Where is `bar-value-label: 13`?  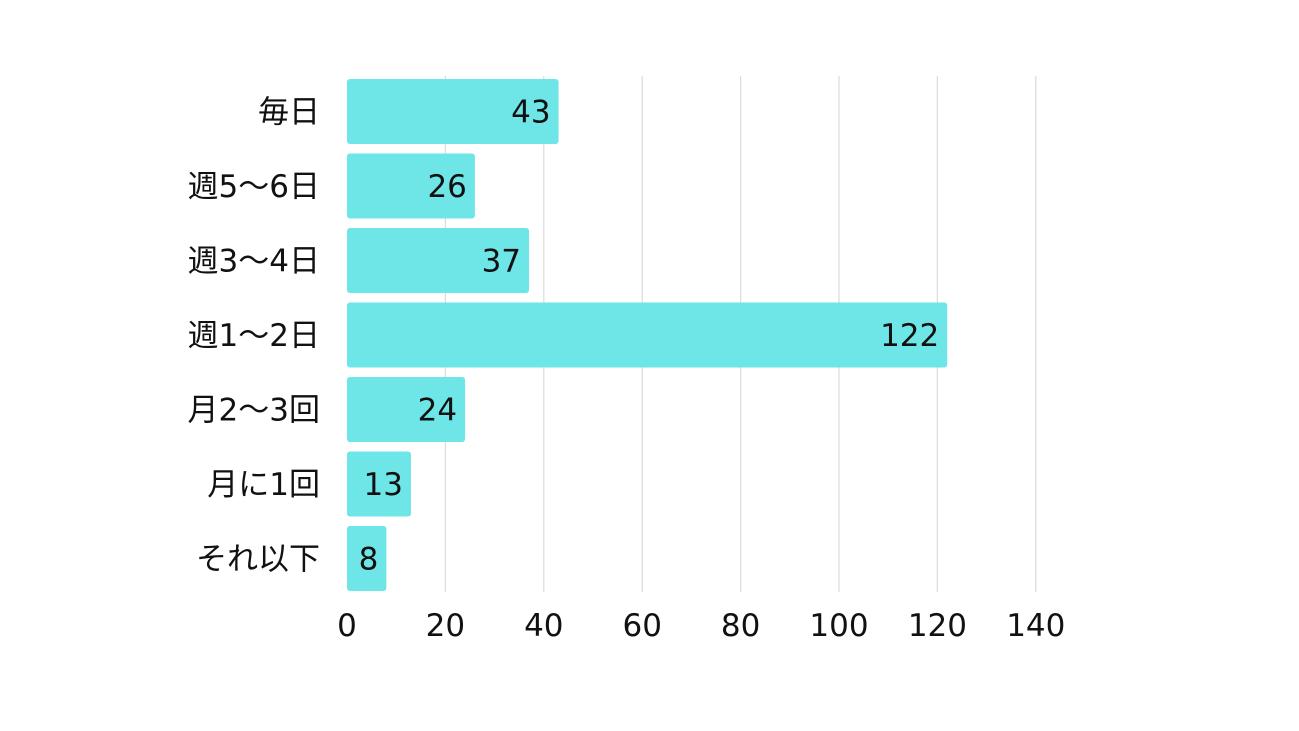 bar-value-label: 13 is located at coordinates (383, 485).